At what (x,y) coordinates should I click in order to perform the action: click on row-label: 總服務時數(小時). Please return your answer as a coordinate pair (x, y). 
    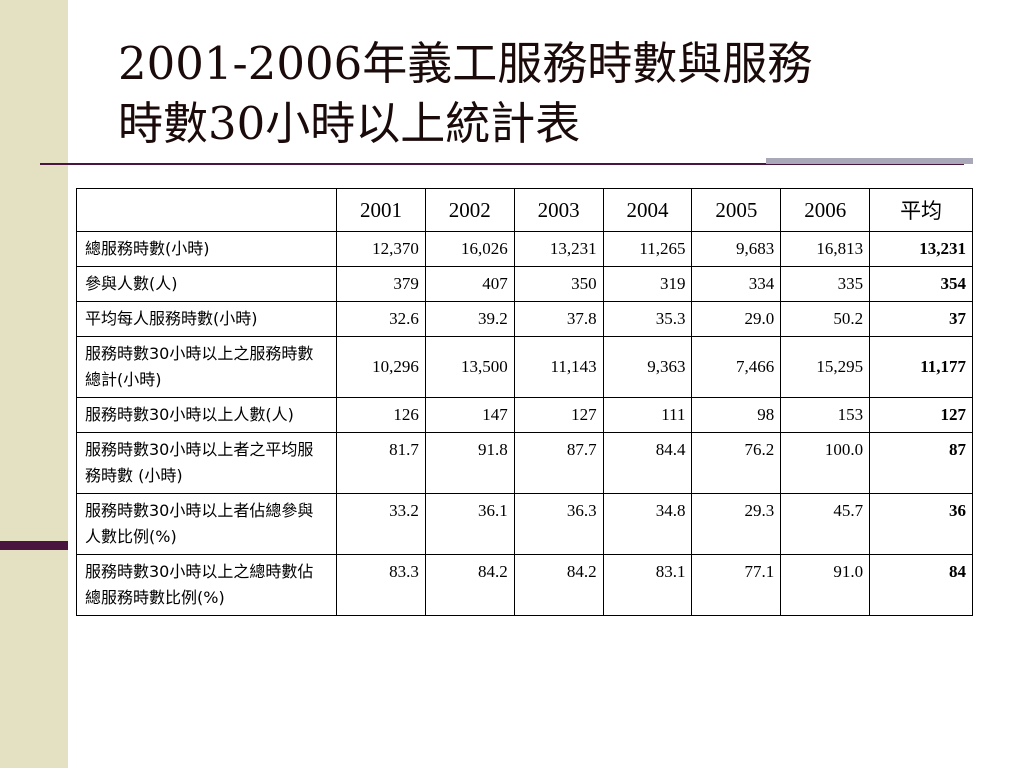
    Looking at the image, I should click on (206, 249).